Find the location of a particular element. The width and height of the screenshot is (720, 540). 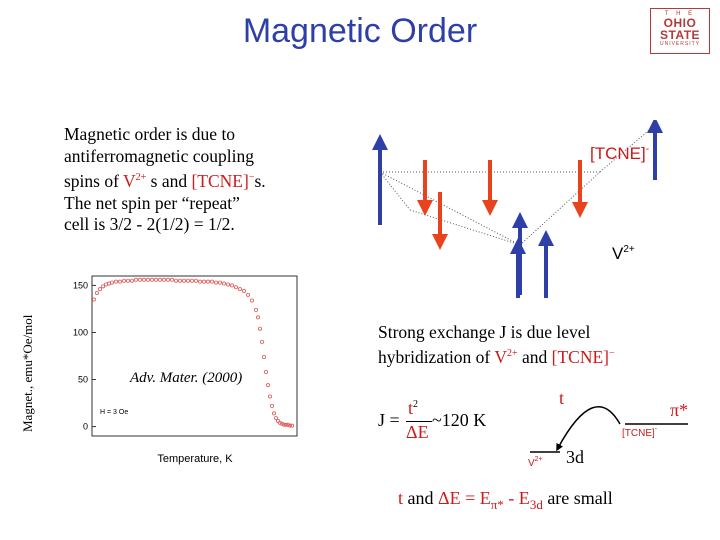

formula-approx: ~120 K is located at coordinates (459, 420).